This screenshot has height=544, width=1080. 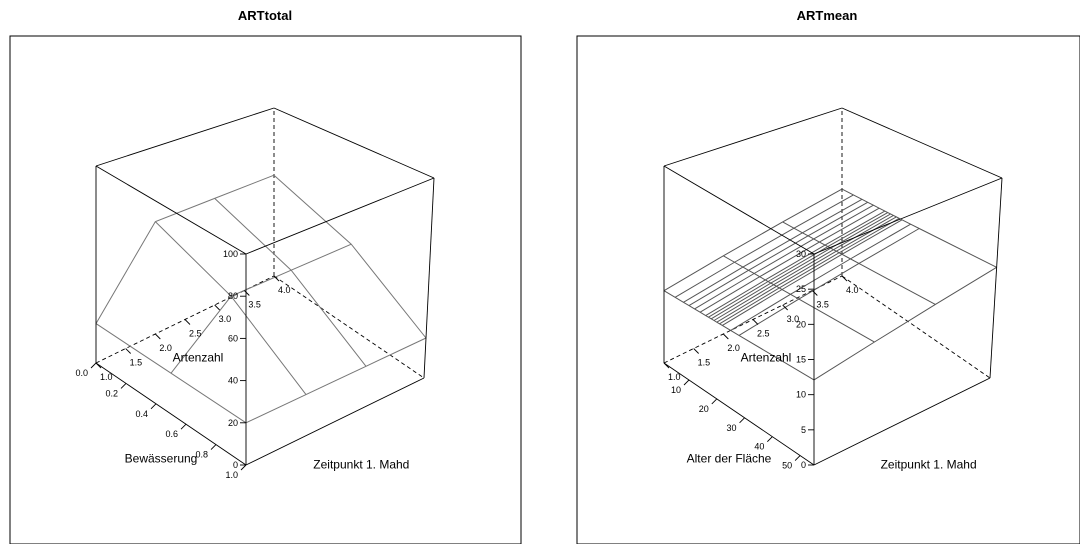 What do you see at coordinates (827, 15) in the screenshot?
I see `chart-title-artmean: ARTmean` at bounding box center [827, 15].